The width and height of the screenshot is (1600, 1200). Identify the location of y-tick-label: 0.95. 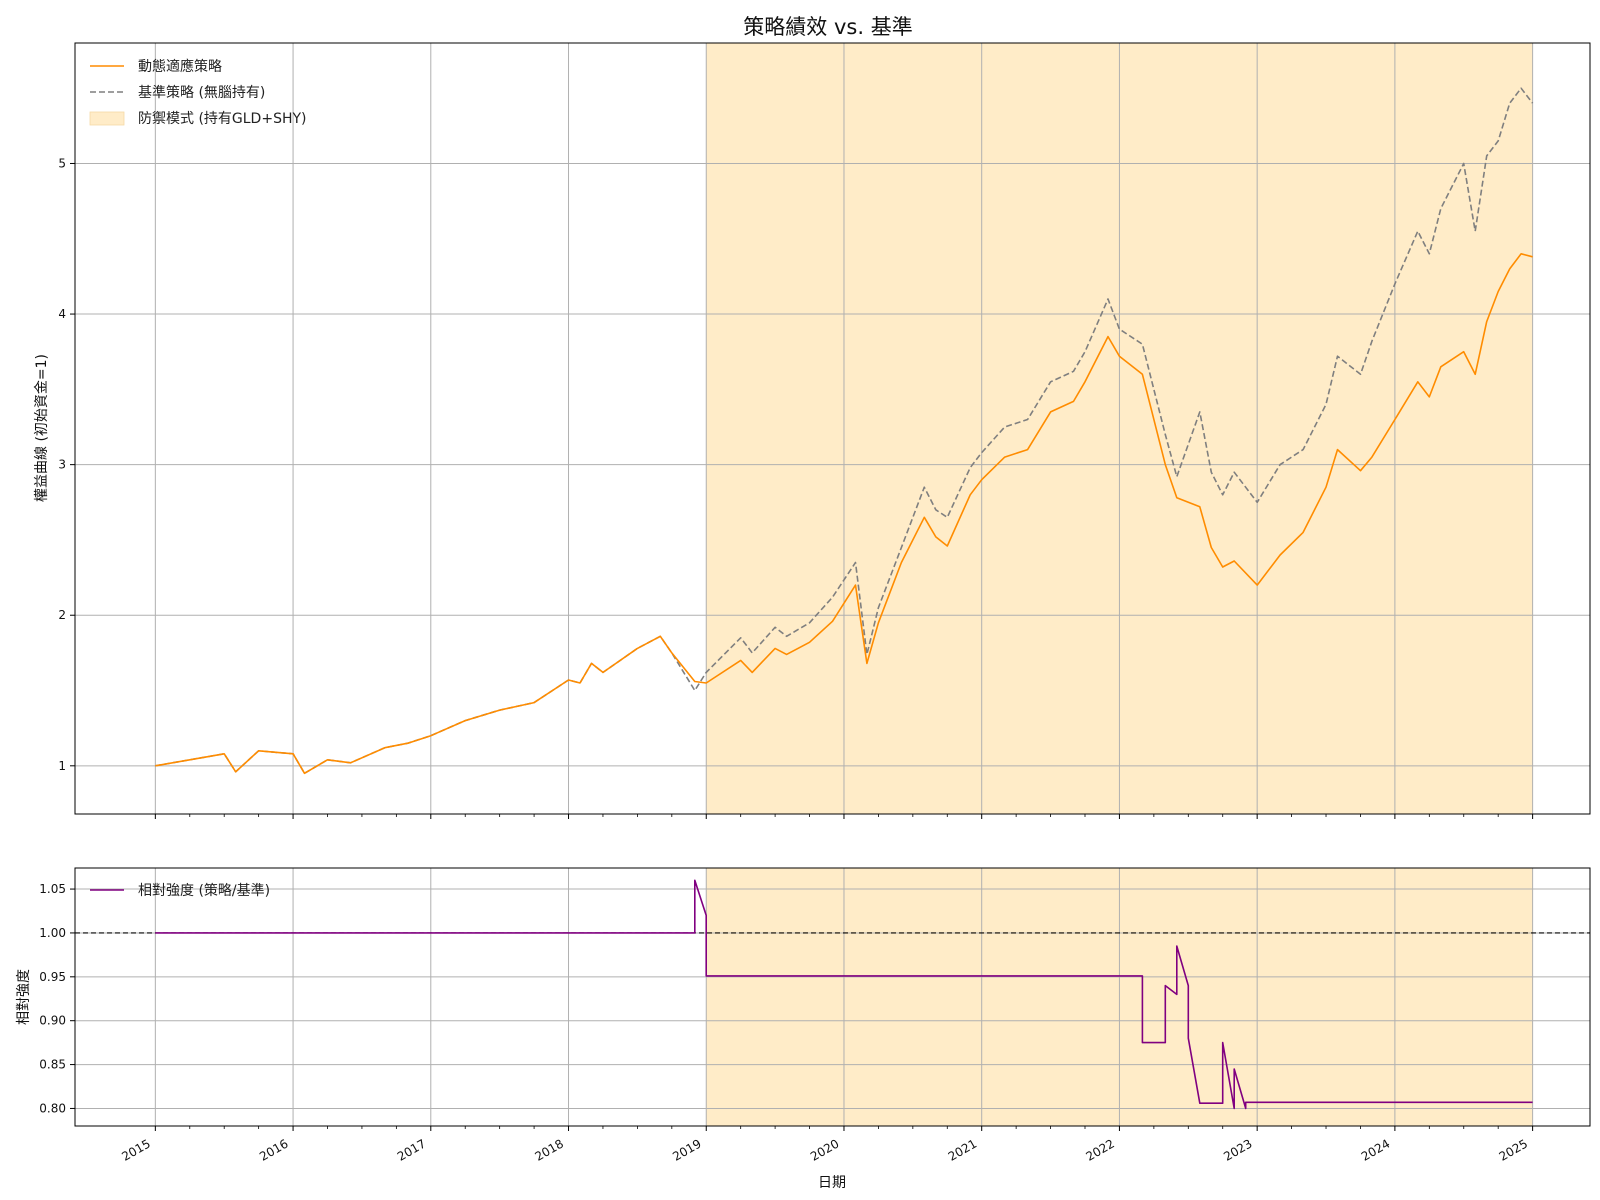
(52, 977).